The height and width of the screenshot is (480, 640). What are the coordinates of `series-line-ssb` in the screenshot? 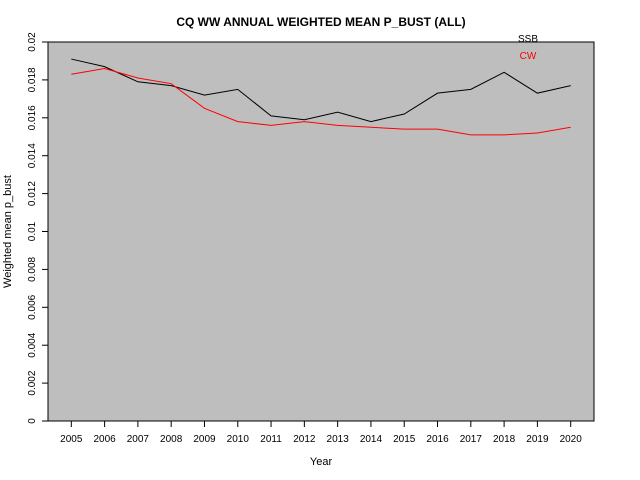 It's located at (321, 90).